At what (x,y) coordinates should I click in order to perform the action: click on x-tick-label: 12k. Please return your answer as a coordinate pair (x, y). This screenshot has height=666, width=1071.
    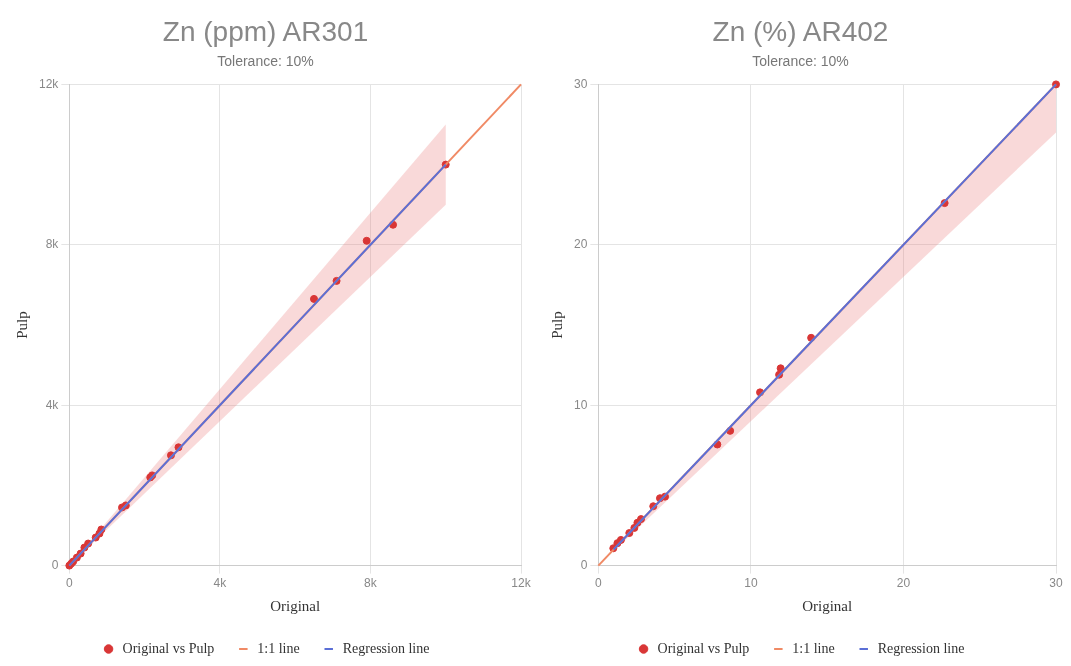
    Looking at the image, I should click on (521, 583).